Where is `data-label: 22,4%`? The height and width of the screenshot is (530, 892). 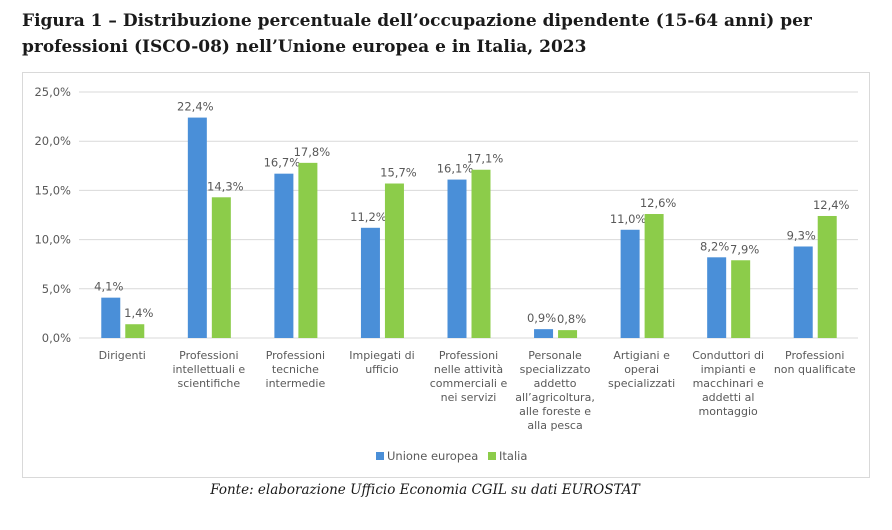
data-label: 22,4% is located at coordinates (195, 107).